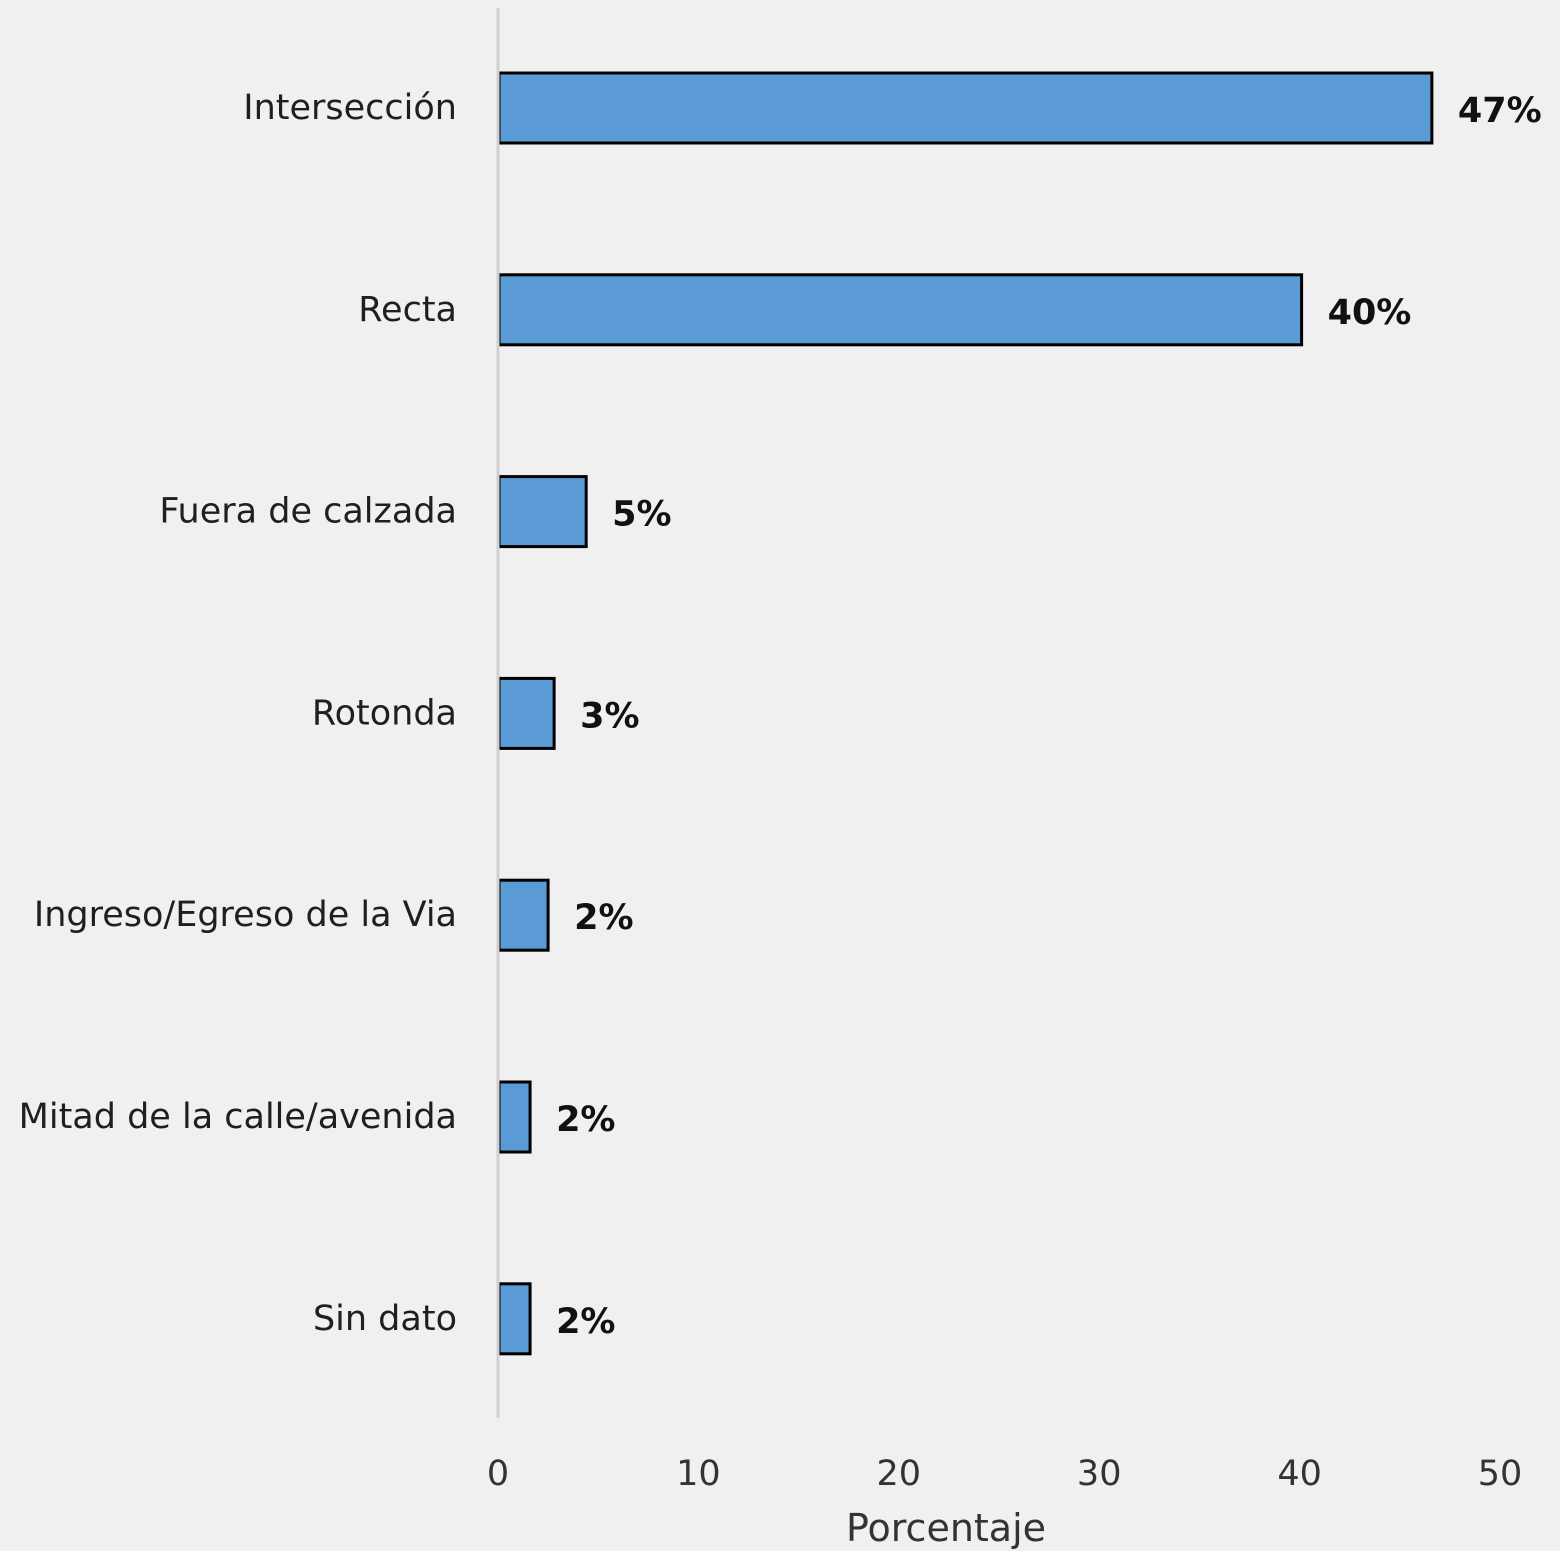 The width and height of the screenshot is (1560, 1551). Describe the element at coordinates (238, 1117) in the screenshot. I see `category-label: Mitad de la calle/avenida` at that location.